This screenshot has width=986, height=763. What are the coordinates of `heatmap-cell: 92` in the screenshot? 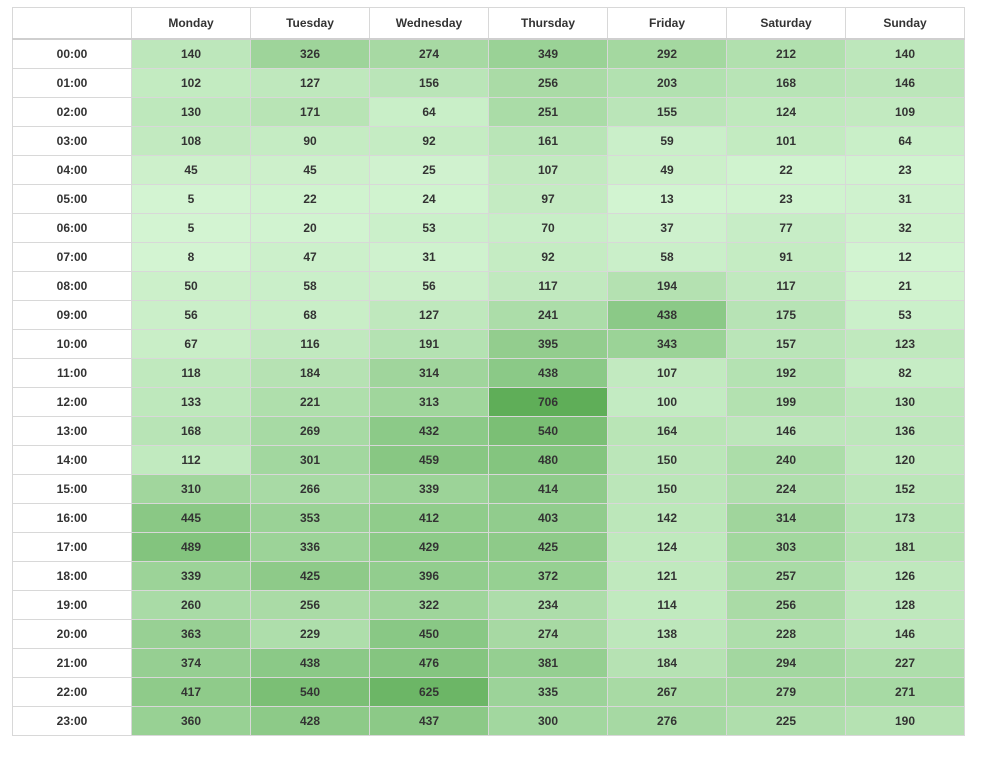 It's located at (548, 256).